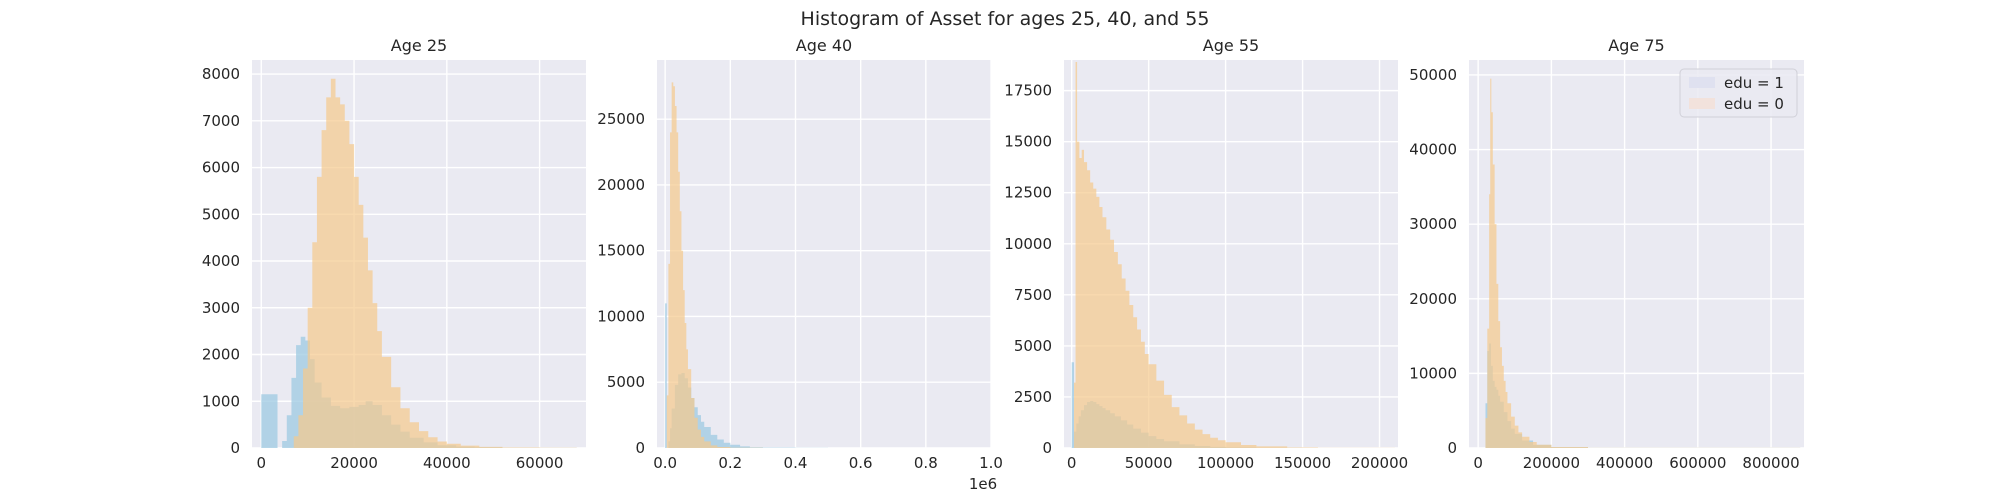 The width and height of the screenshot is (2000, 500). Describe the element at coordinates (447, 463) in the screenshot. I see `x-tick-label: 40000` at that location.